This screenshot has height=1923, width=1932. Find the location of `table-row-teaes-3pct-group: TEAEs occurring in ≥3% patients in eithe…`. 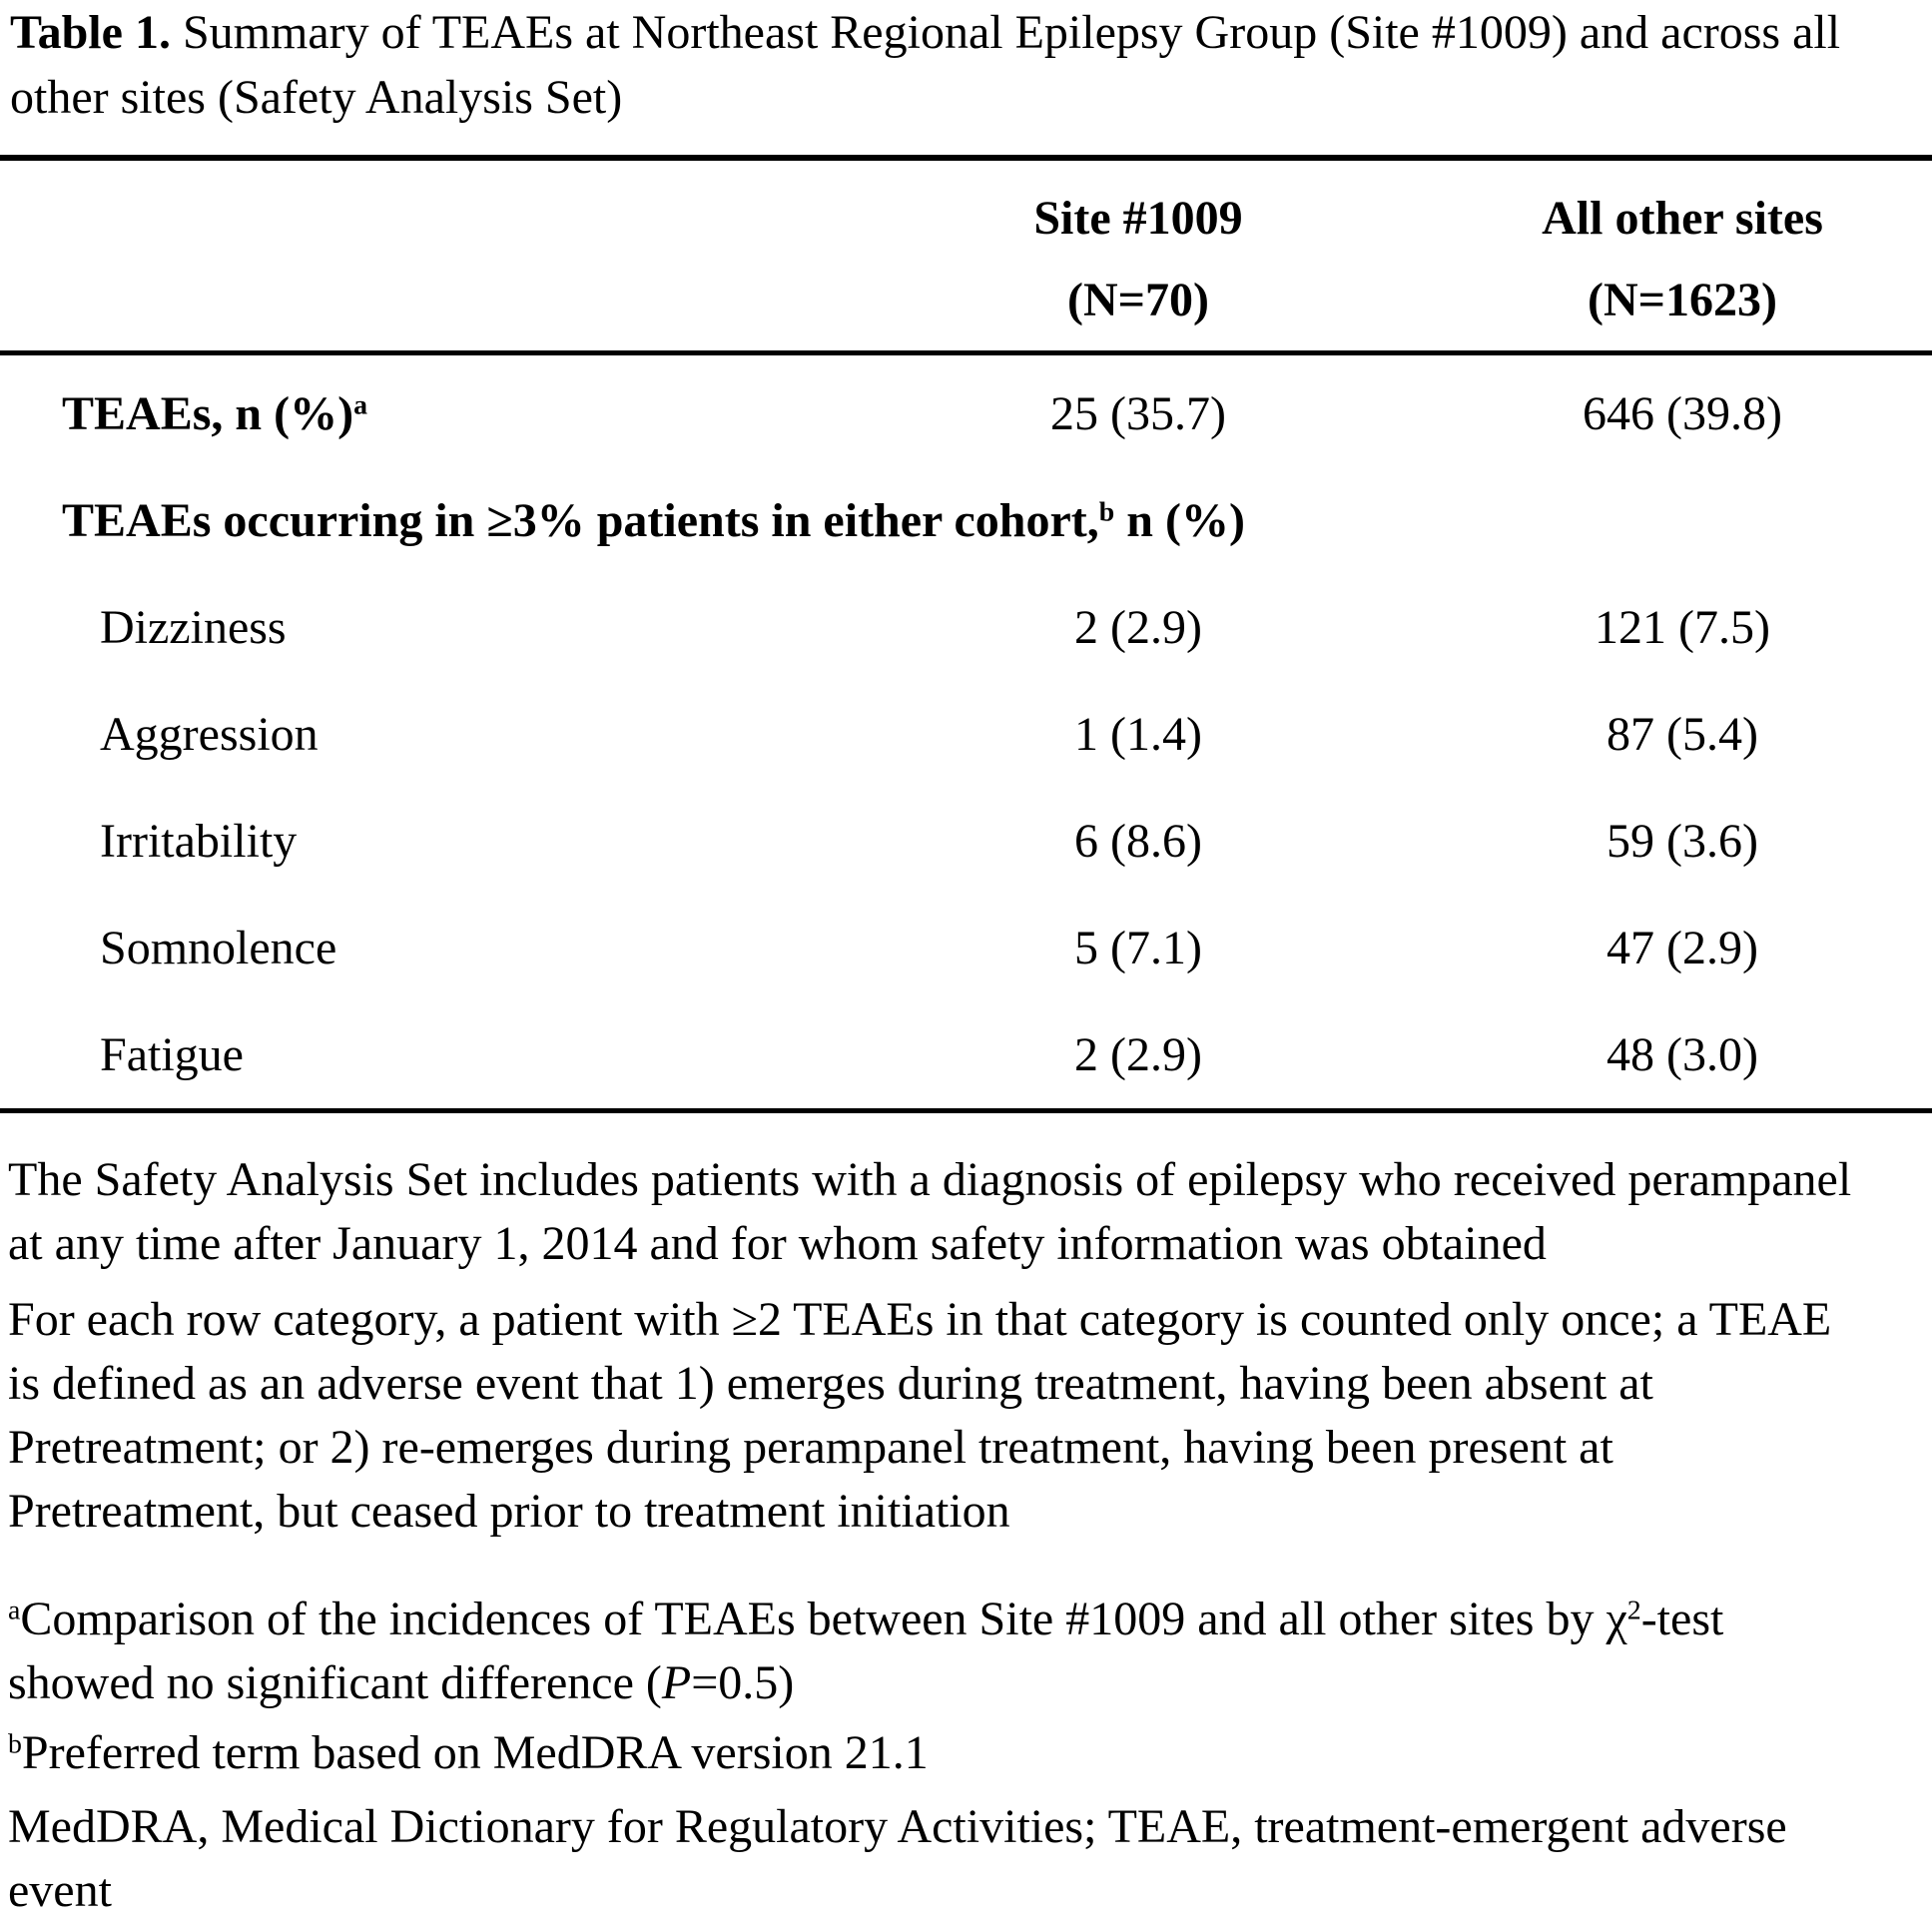

table-row-teaes-3pct-group: TEAEs occurring in ≥3% patients in eithe… is located at coordinates (966, 520).